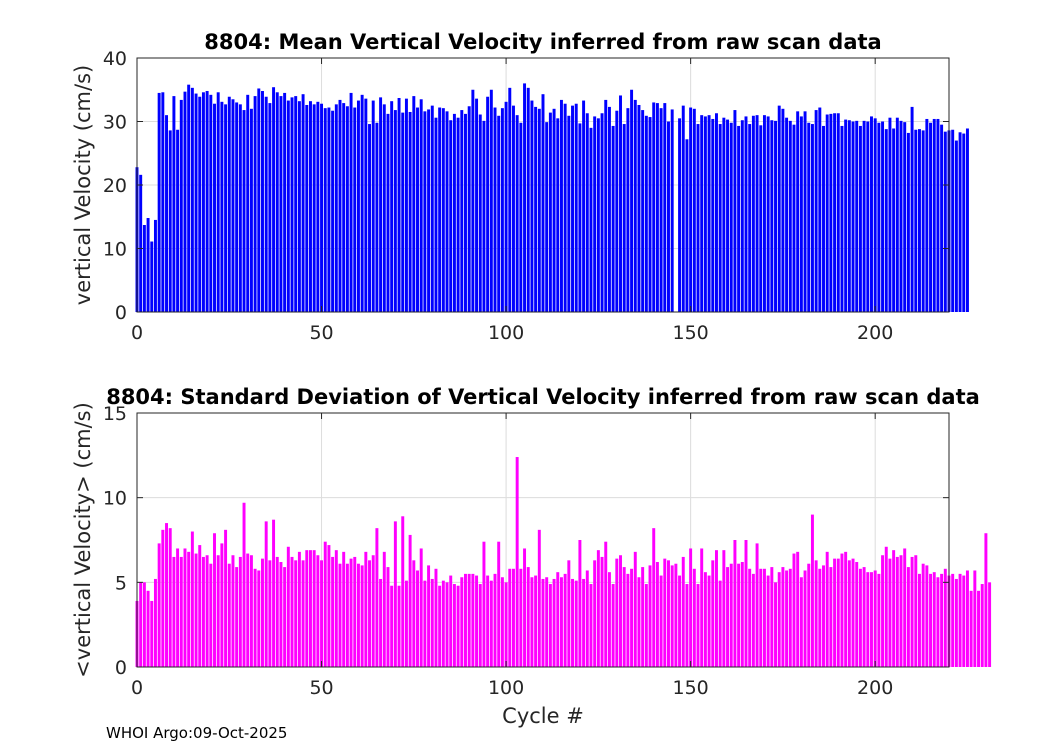  What do you see at coordinates (83, 185) in the screenshot?
I see `y-axis-label: vertical Velocity (cm/s)` at bounding box center [83, 185].